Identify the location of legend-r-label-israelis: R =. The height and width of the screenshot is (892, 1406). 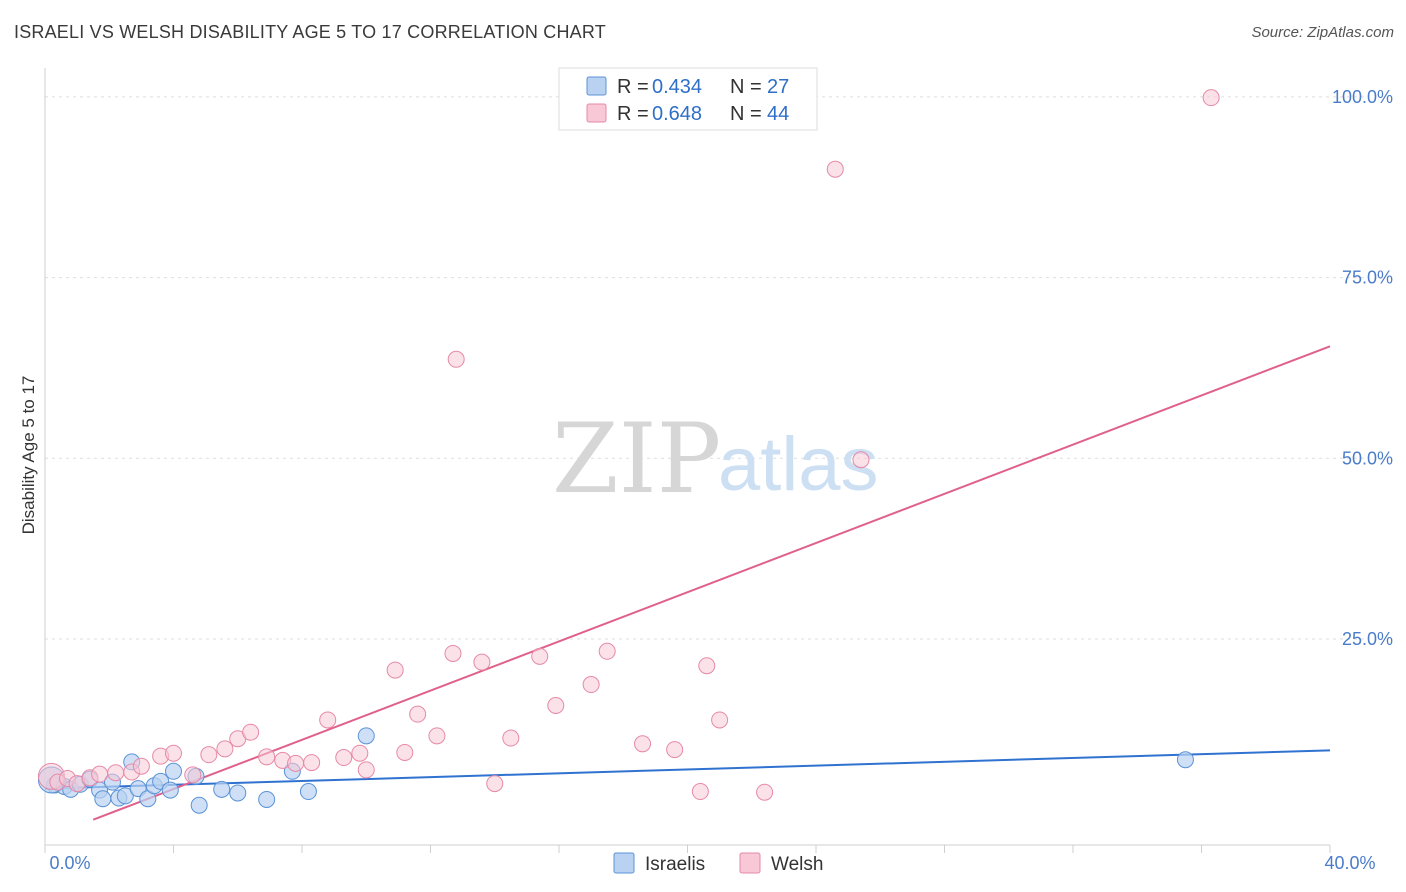
(635, 87).